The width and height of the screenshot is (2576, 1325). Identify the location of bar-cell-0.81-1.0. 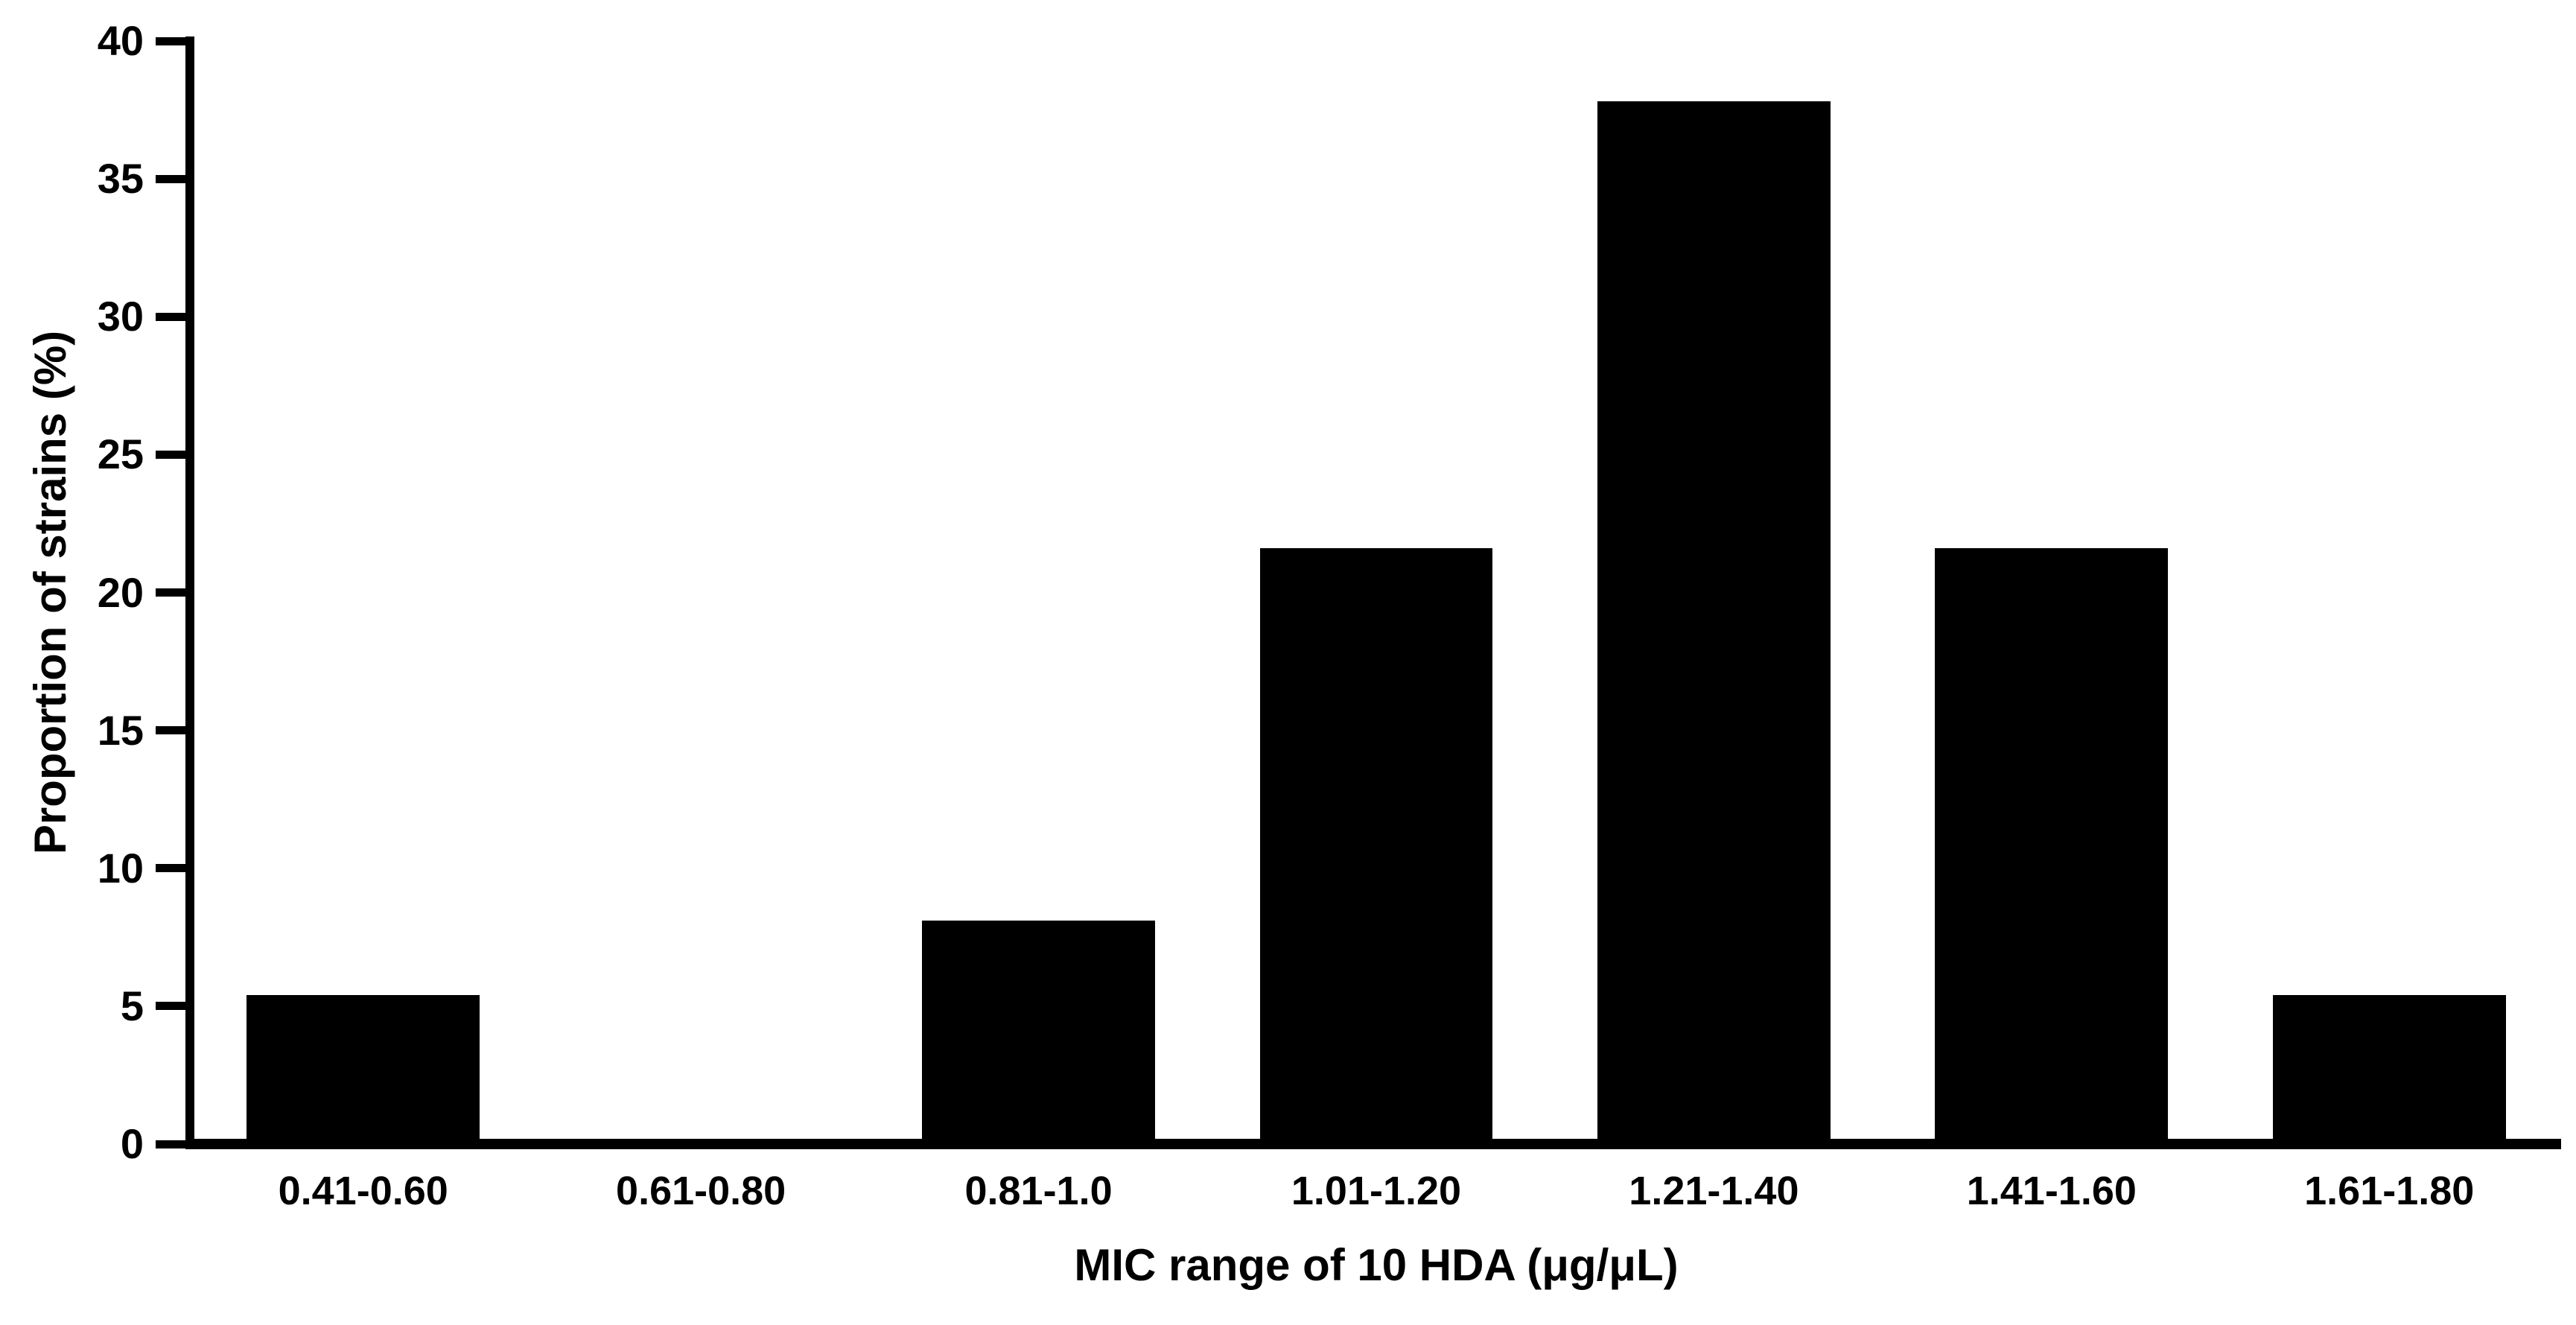
(1038, 593).